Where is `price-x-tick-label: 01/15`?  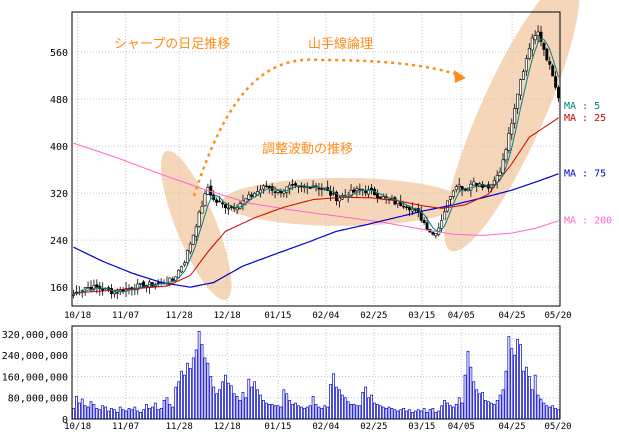
price-x-tick-label: 01/15 is located at coordinates (277, 316).